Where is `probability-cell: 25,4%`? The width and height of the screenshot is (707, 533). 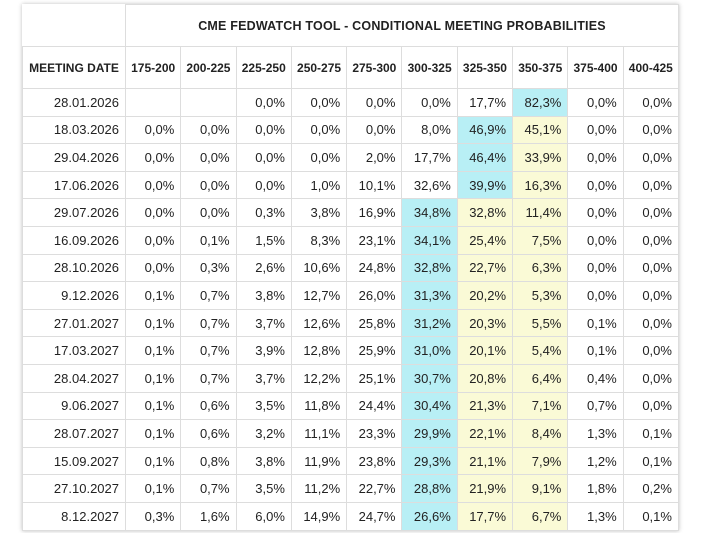
probability-cell: 25,4% is located at coordinates (485, 240).